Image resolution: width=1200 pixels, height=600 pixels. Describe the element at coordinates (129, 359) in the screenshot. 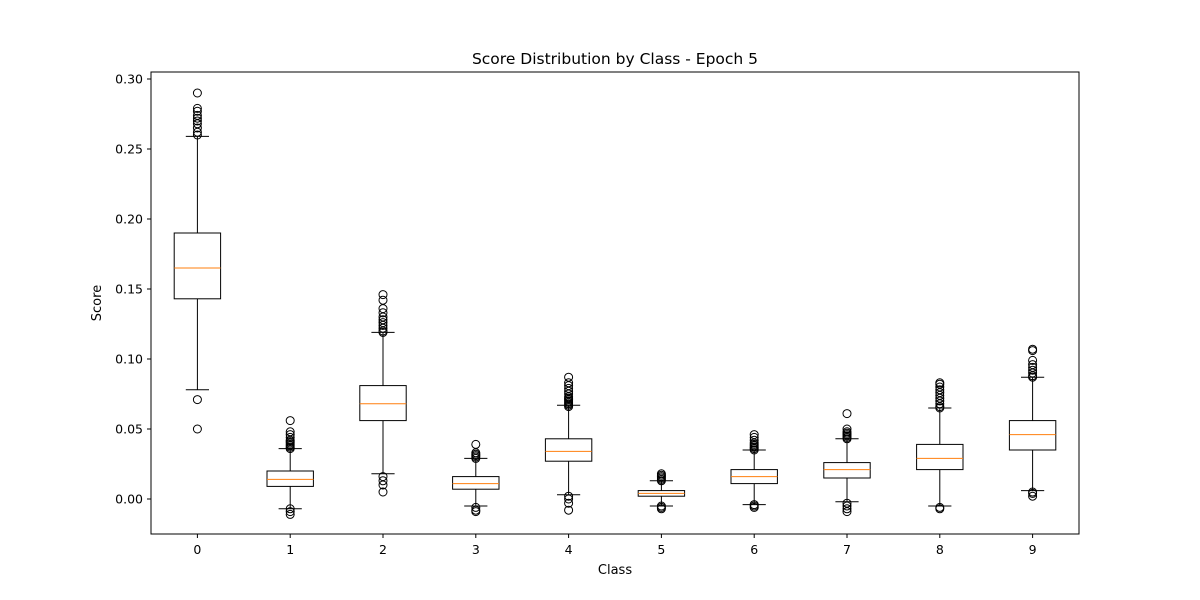

I see `y-tick-label: 0.10` at that location.